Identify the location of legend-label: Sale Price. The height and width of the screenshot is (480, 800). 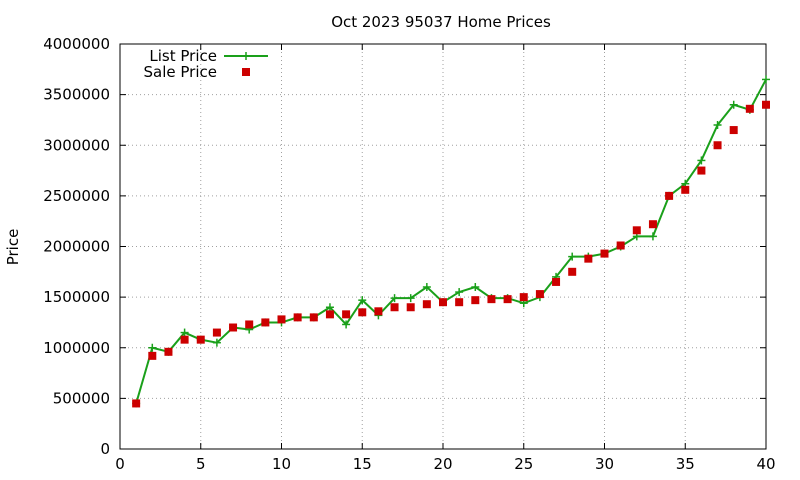
(180, 72).